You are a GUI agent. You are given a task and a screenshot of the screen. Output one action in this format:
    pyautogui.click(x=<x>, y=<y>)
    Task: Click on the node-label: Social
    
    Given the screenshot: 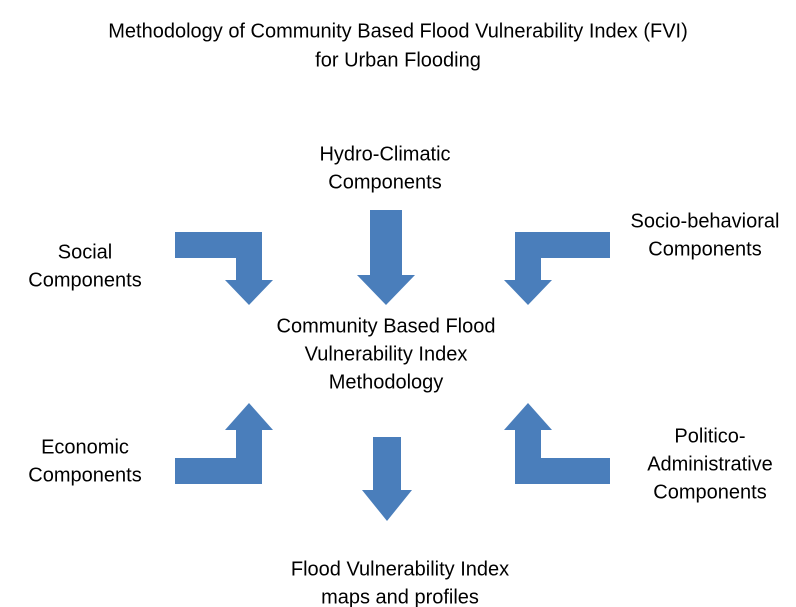 What is the action you would take?
    pyautogui.click(x=85, y=252)
    